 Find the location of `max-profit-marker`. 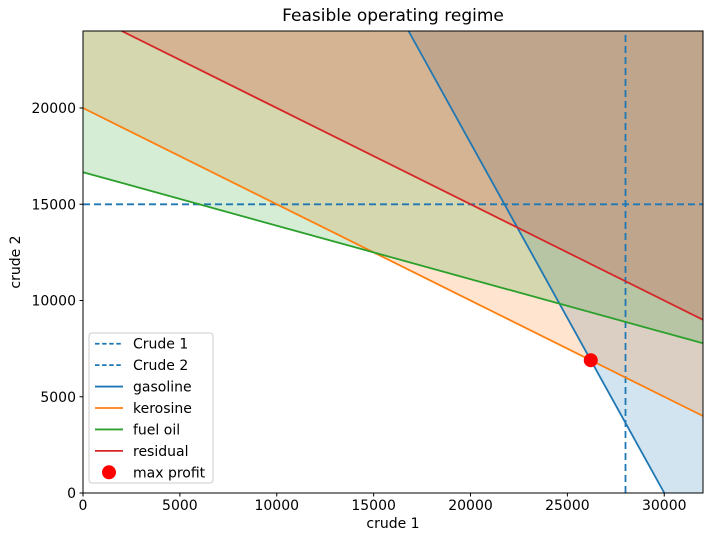

max-profit-marker is located at coordinates (590, 360).